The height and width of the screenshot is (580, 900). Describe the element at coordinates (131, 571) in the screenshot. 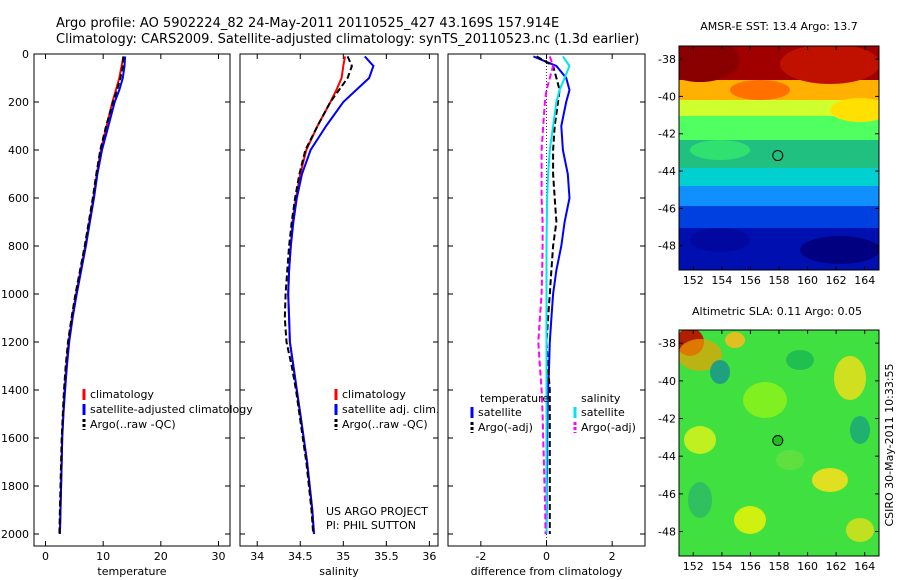

I see `x-axis-label: temperature` at that location.